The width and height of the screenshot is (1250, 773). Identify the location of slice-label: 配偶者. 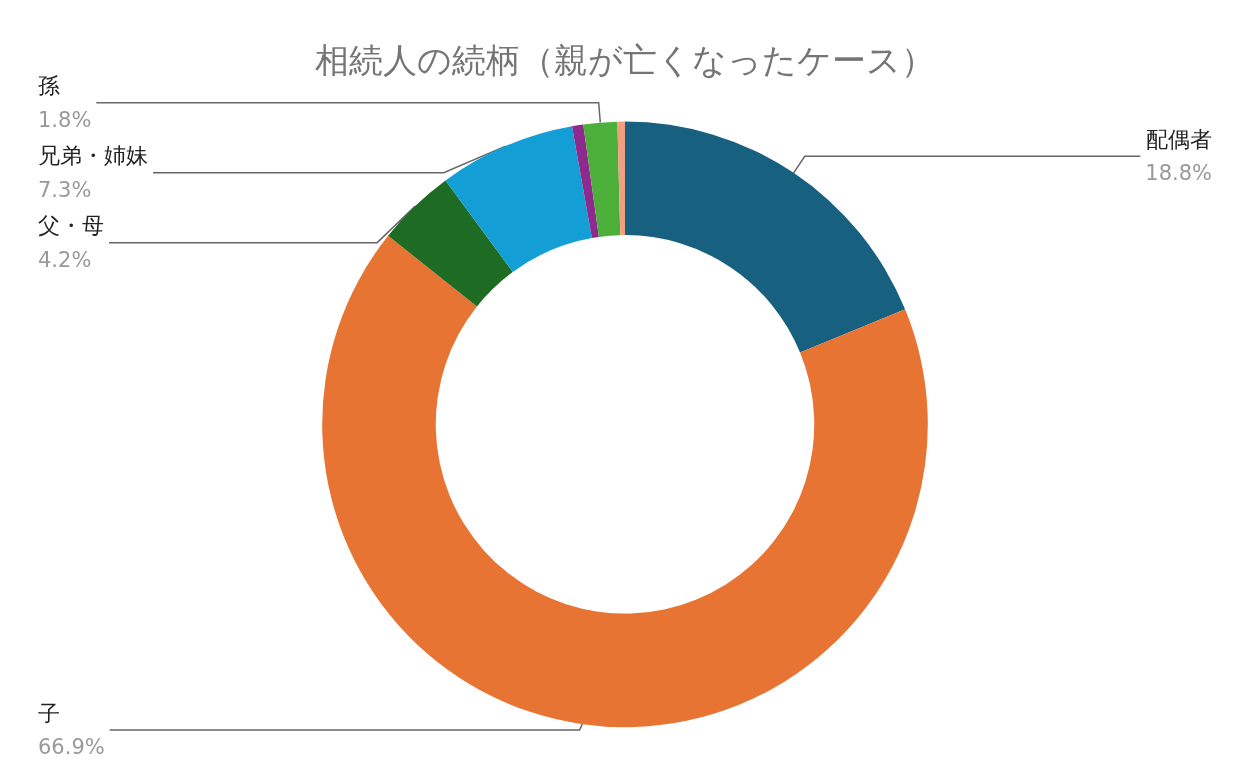
(1179, 139).